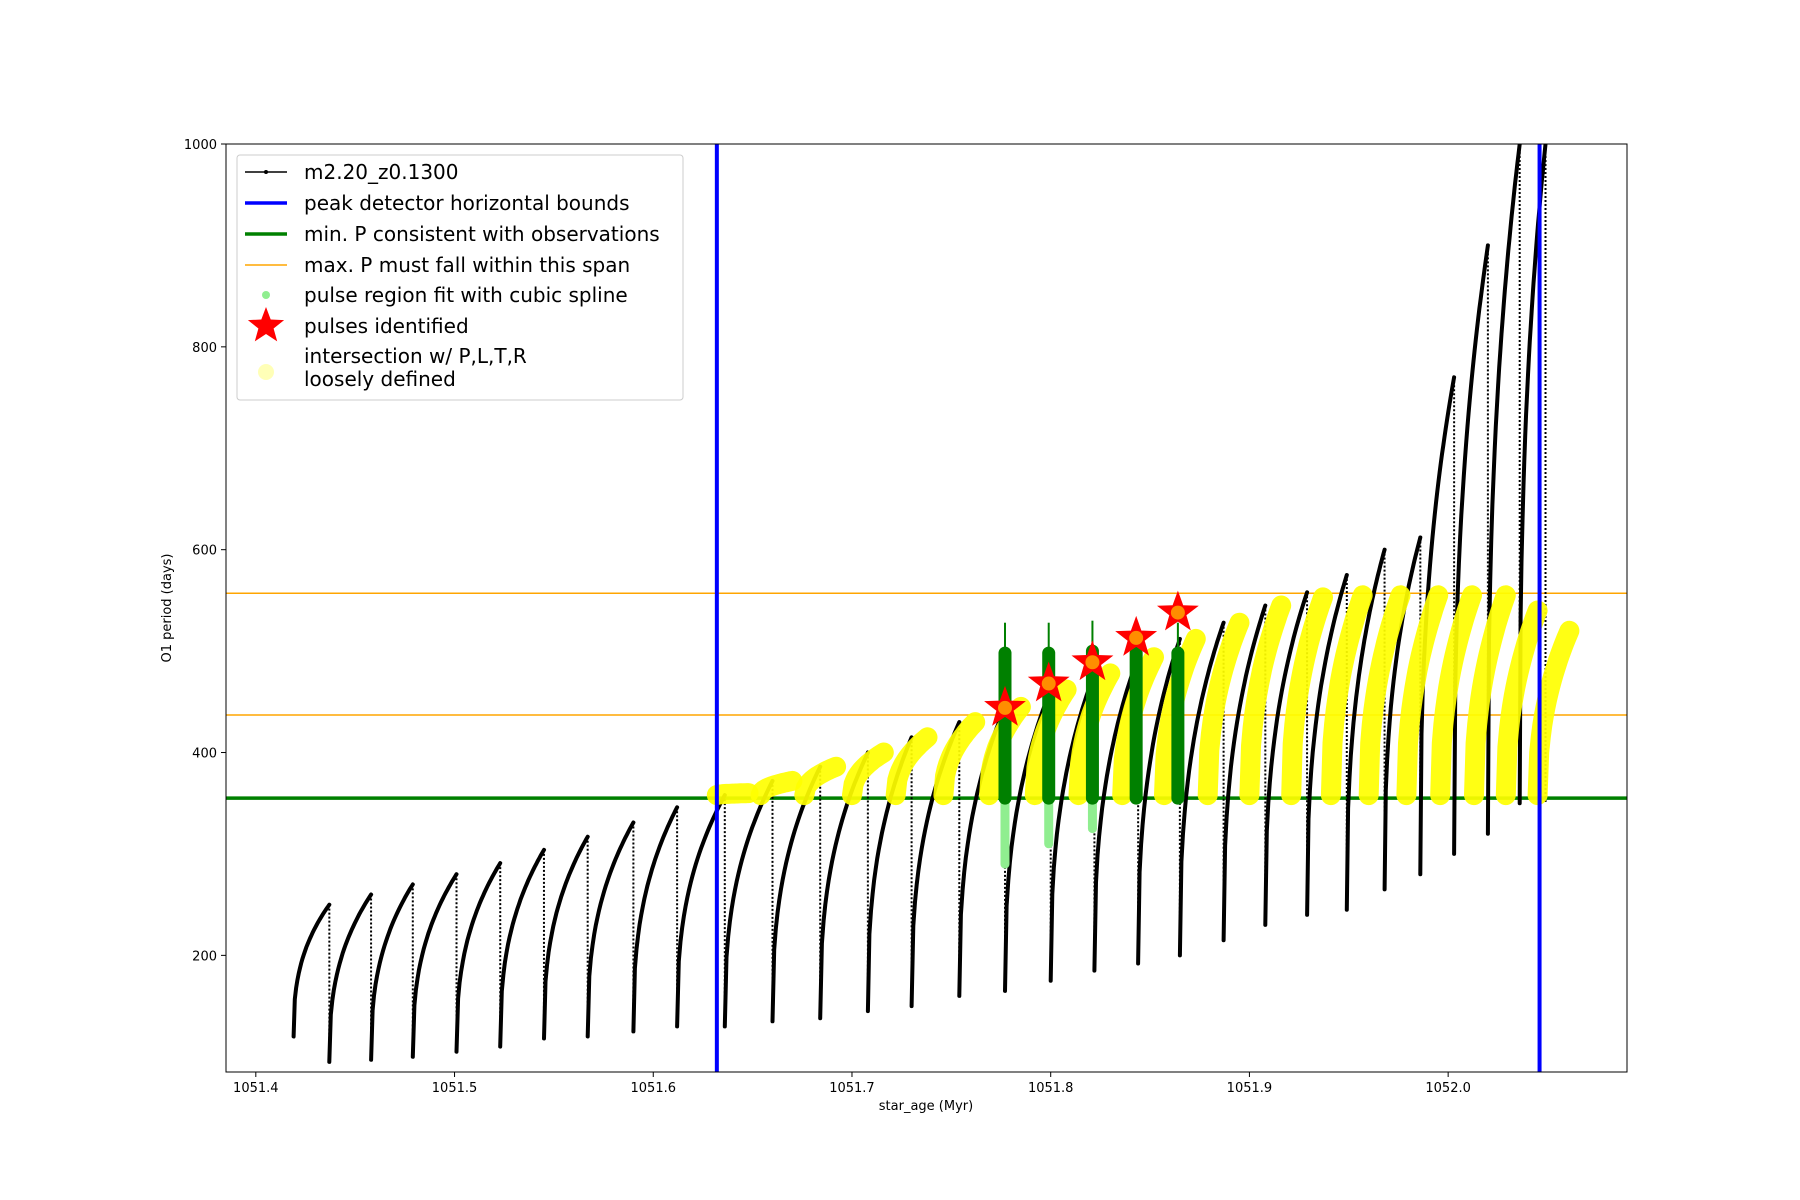  I want to click on legend-label-star: pulses identified, so click(386, 326).